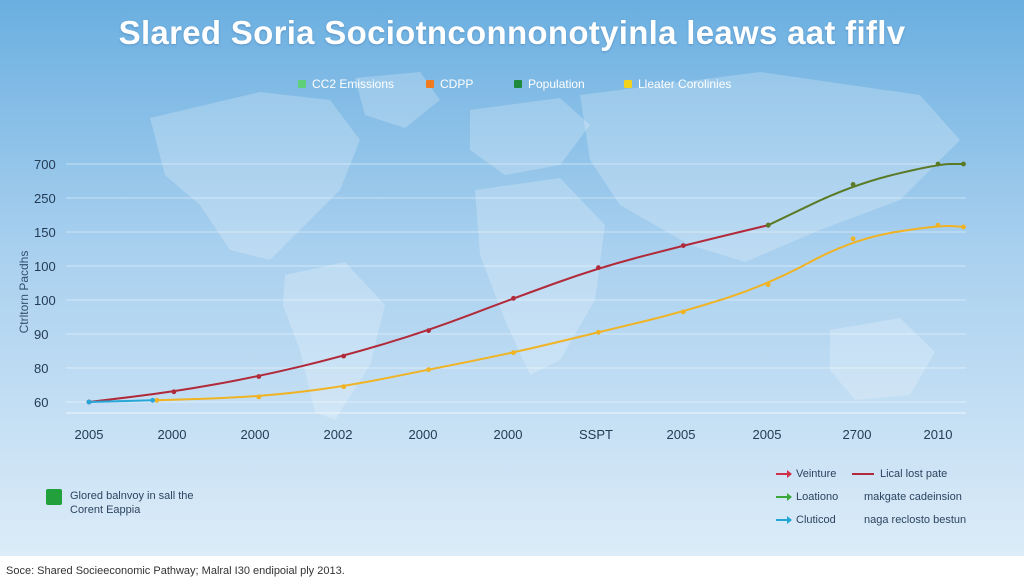 The height and width of the screenshot is (585, 1024). I want to click on bottom-legend-item-makgate: makgate cadeinsion, so click(913, 497).